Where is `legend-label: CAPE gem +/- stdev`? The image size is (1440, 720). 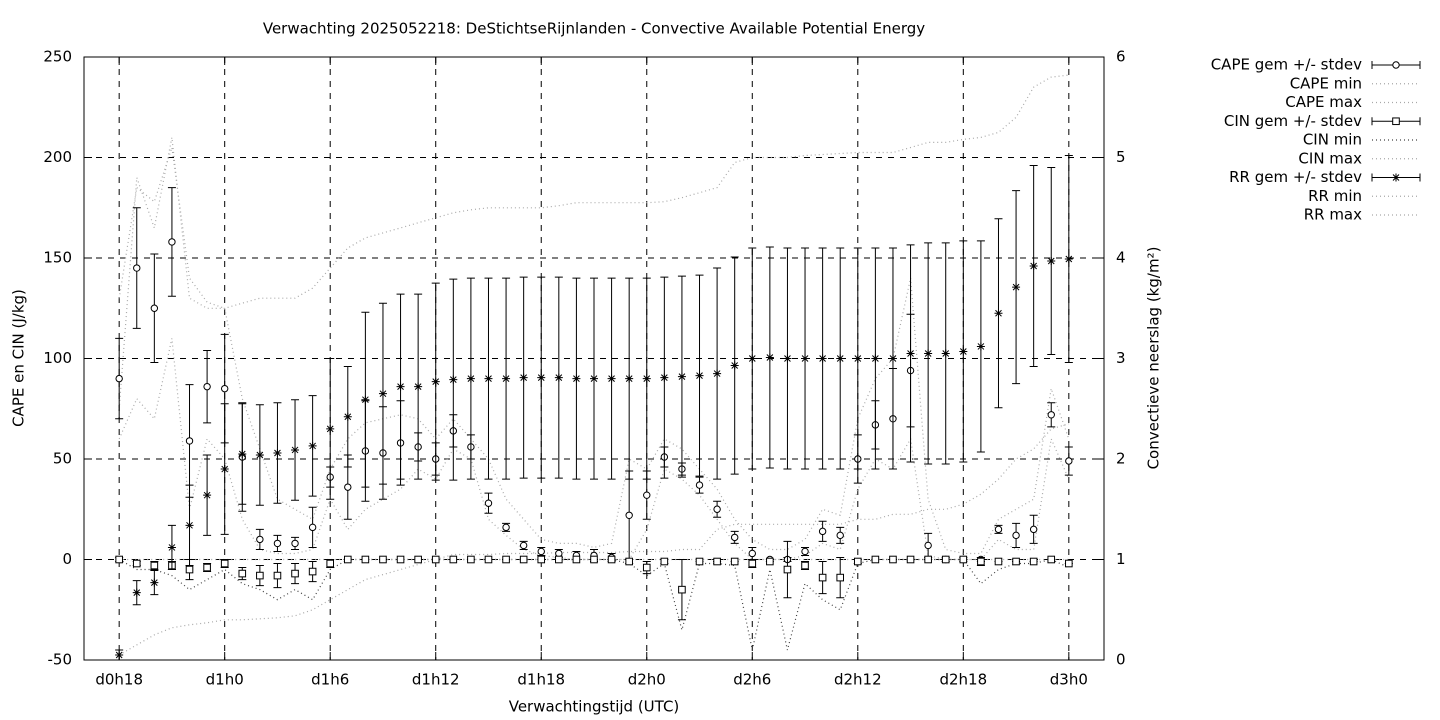
legend-label: CAPE gem +/- stdev is located at coordinates (1286, 65).